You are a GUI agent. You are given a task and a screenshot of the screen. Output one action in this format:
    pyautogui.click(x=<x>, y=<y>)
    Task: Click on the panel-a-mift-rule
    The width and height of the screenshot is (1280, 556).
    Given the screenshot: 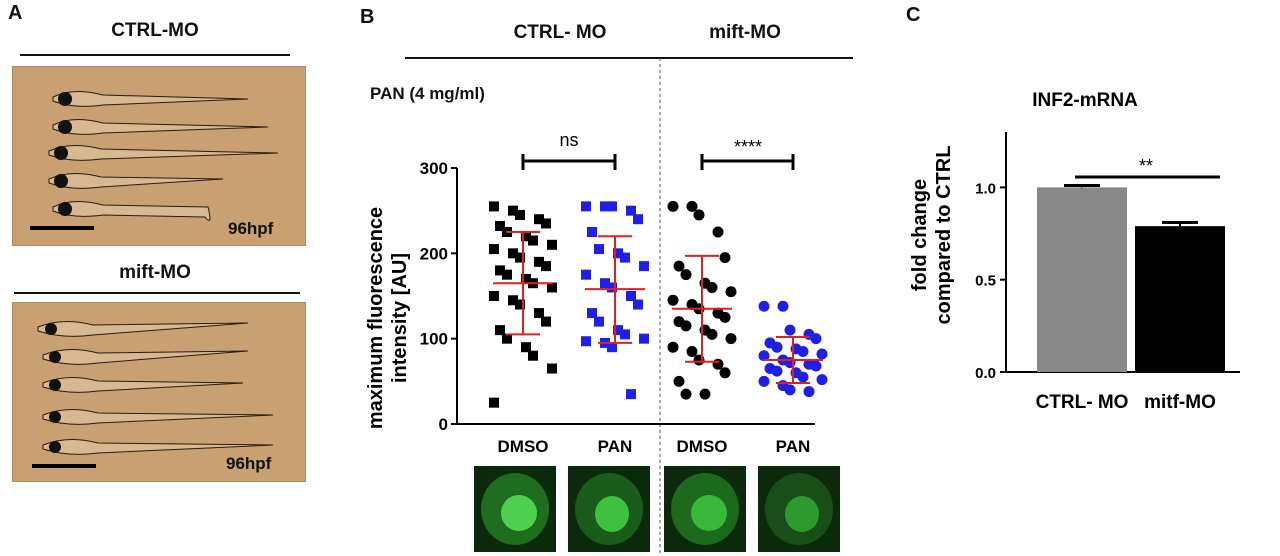 What is the action you would take?
    pyautogui.click(x=157, y=293)
    